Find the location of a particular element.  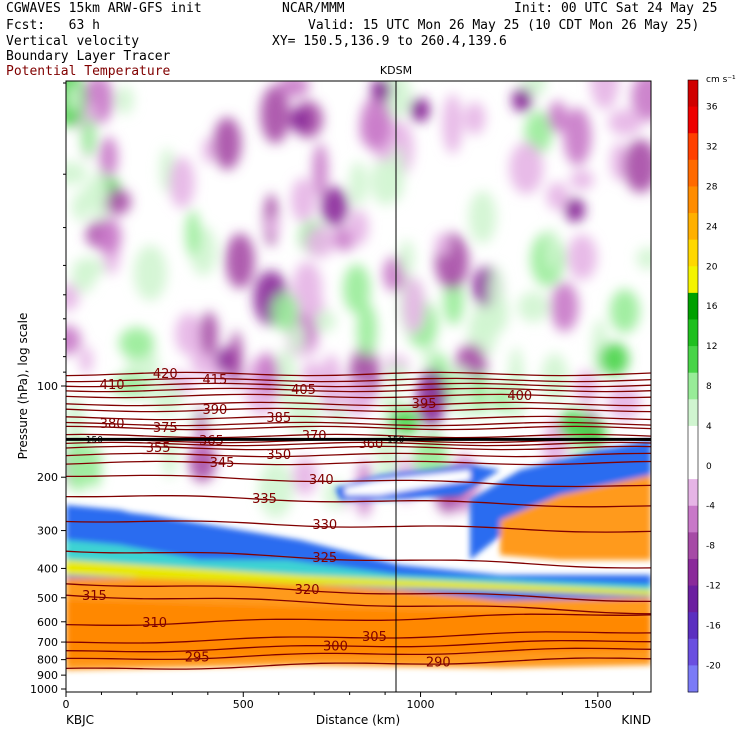

header-institution: NCAR/MMM is located at coordinates (313, 8).